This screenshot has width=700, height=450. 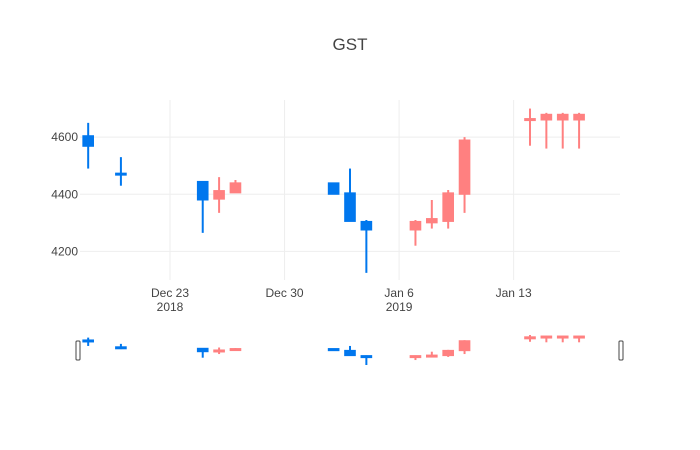 I want to click on x-tick-label: Jan 6, so click(x=399, y=293).